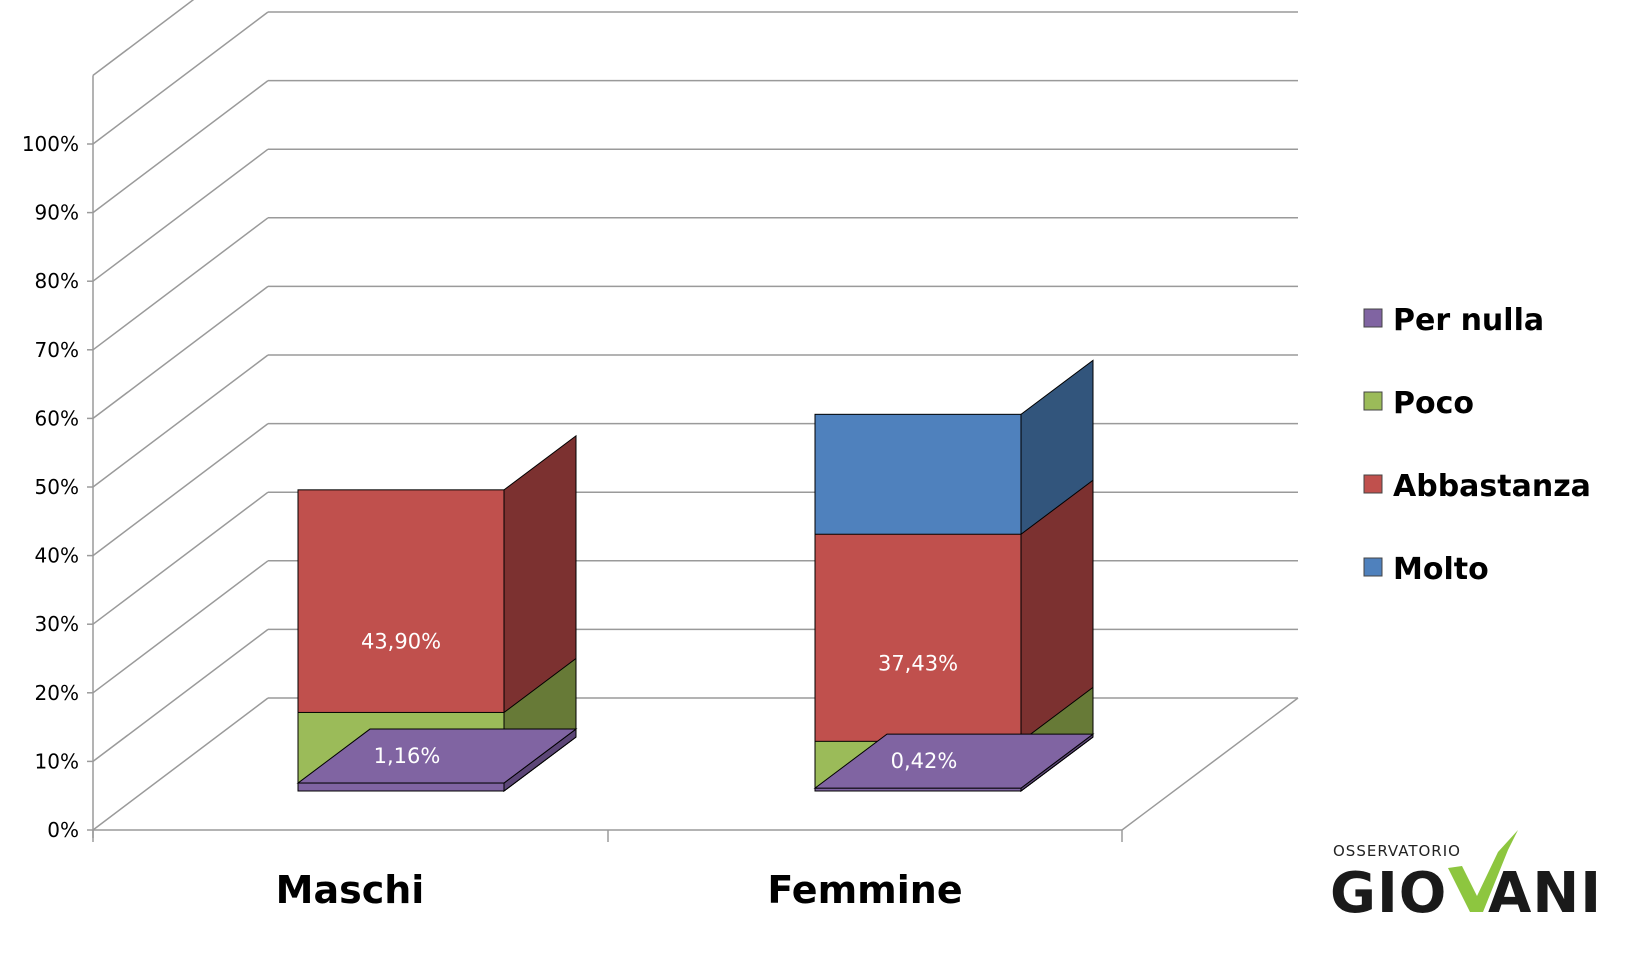 Image resolution: width=1648 pixels, height=953 pixels. What do you see at coordinates (401, 641) in the screenshot?
I see `data-label: 43,90%` at bounding box center [401, 641].